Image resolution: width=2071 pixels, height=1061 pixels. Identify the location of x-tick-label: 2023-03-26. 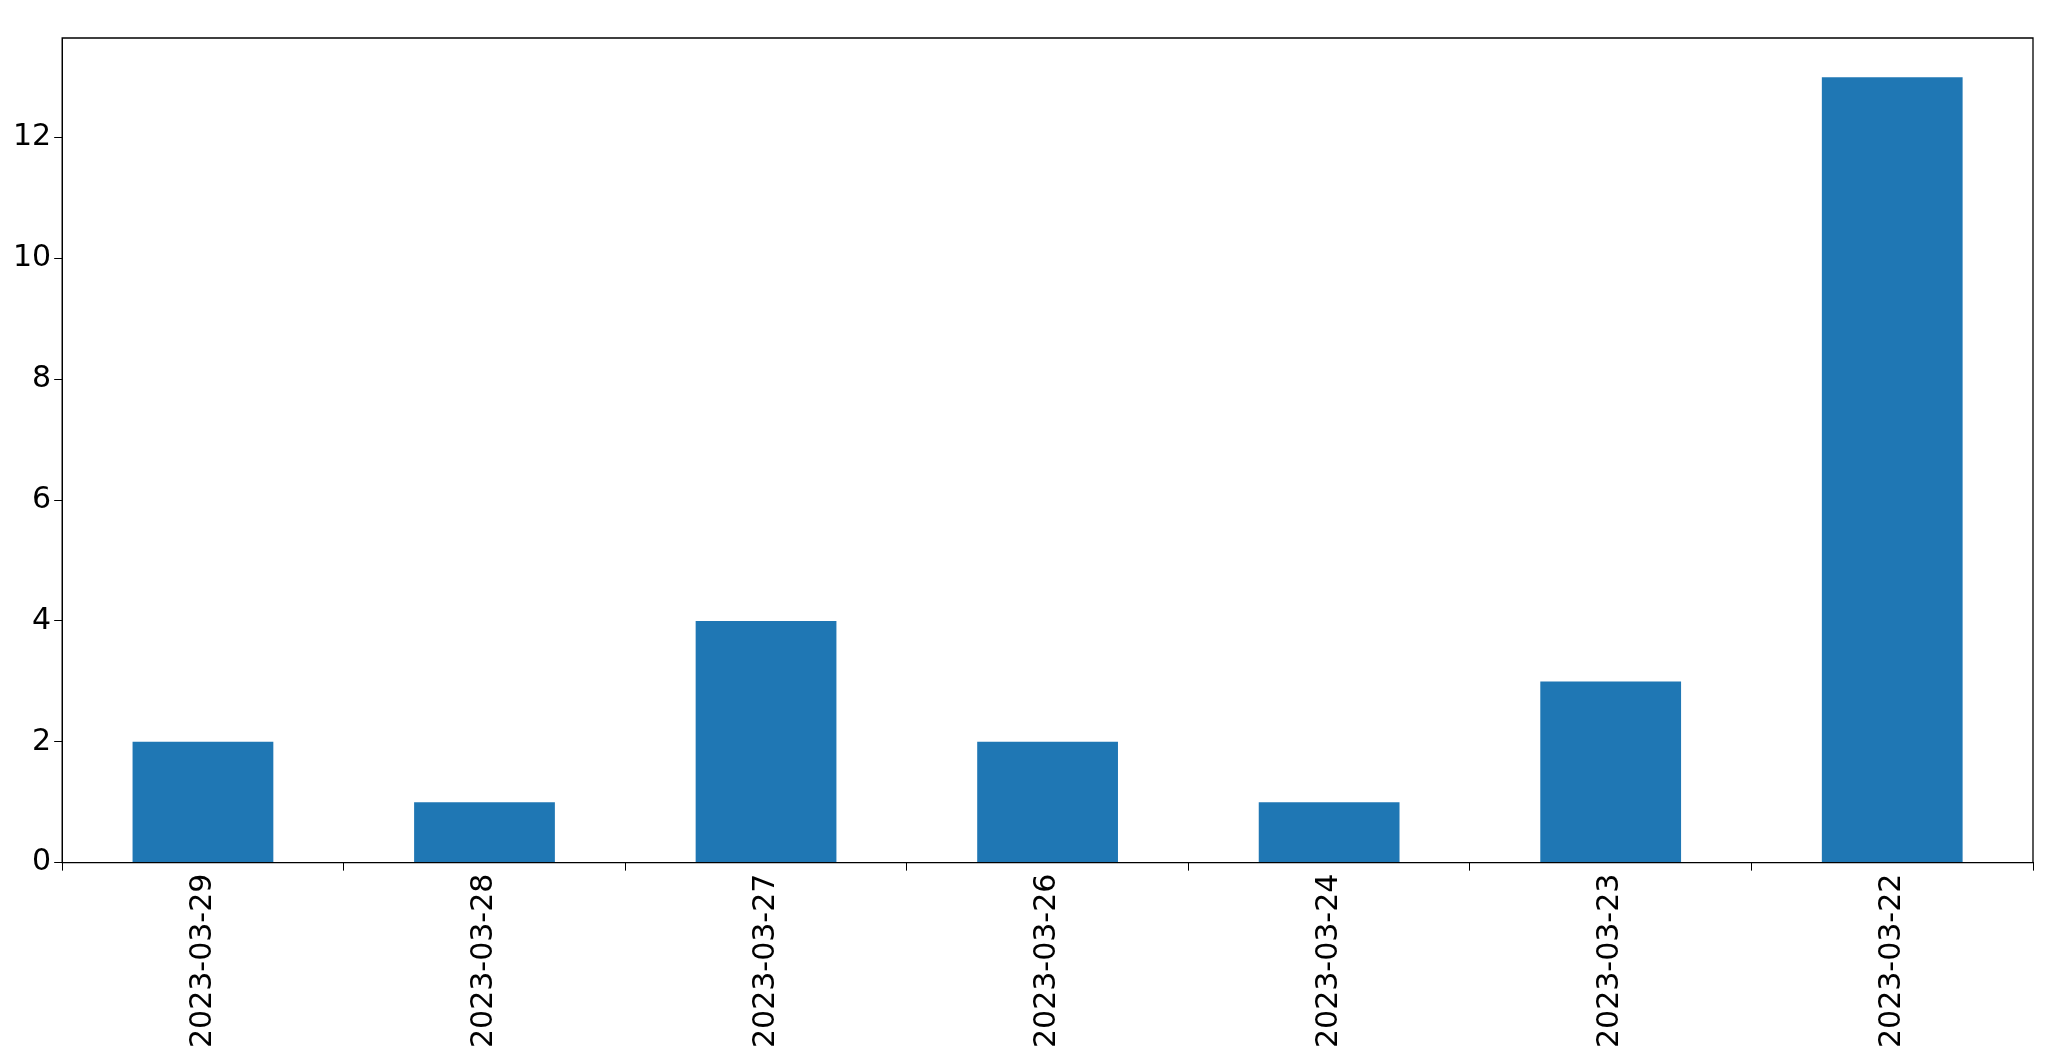
(1045, 961).